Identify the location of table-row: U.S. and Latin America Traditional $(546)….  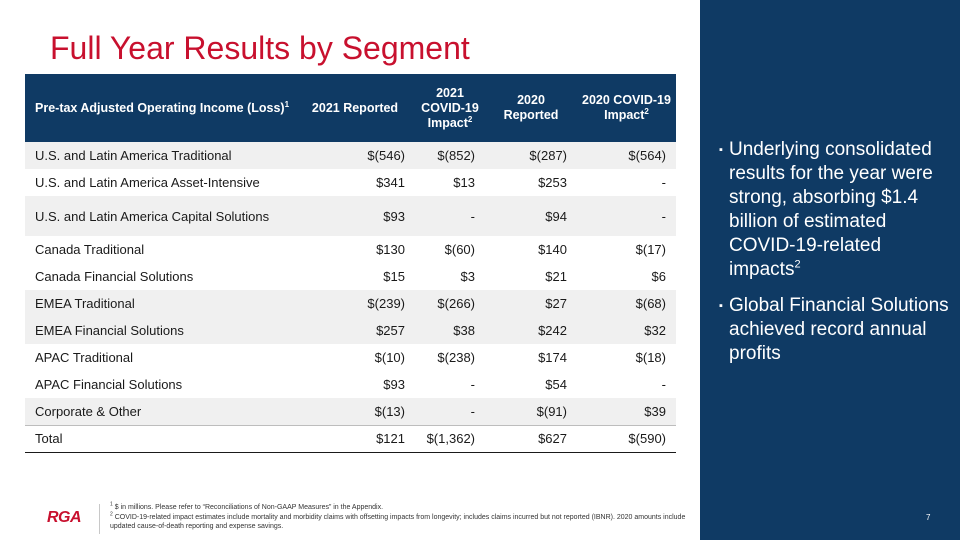
(350, 155).